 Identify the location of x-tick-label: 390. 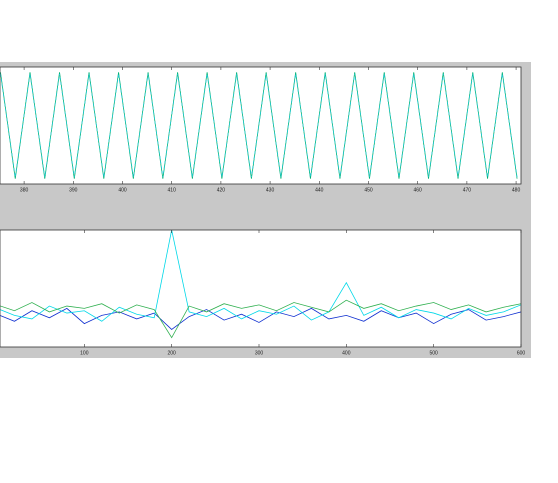
(73, 190).